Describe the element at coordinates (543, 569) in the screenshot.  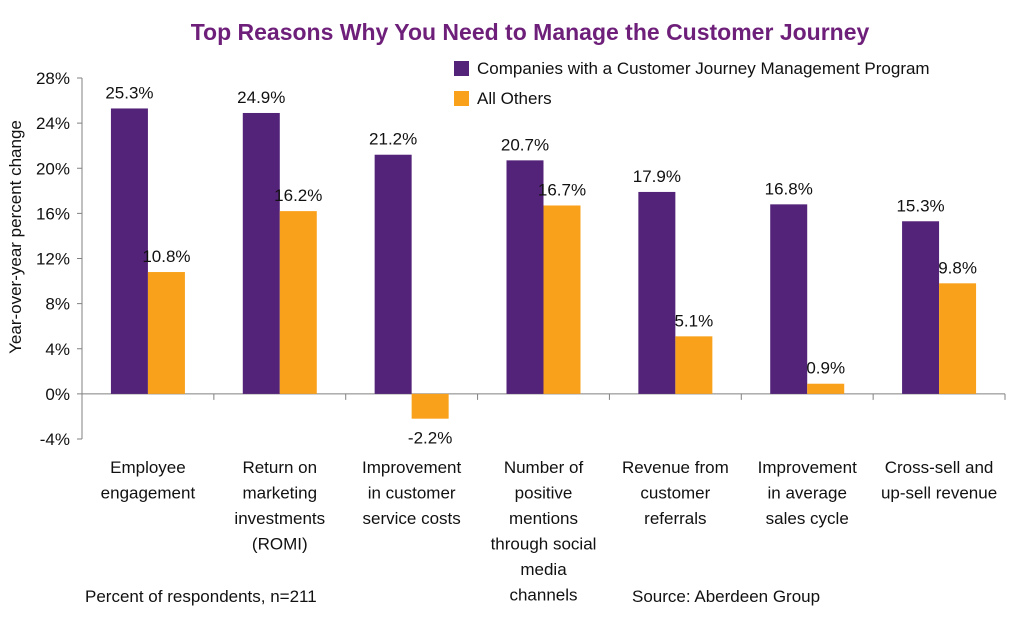
I see `category-label-line: media` at that location.